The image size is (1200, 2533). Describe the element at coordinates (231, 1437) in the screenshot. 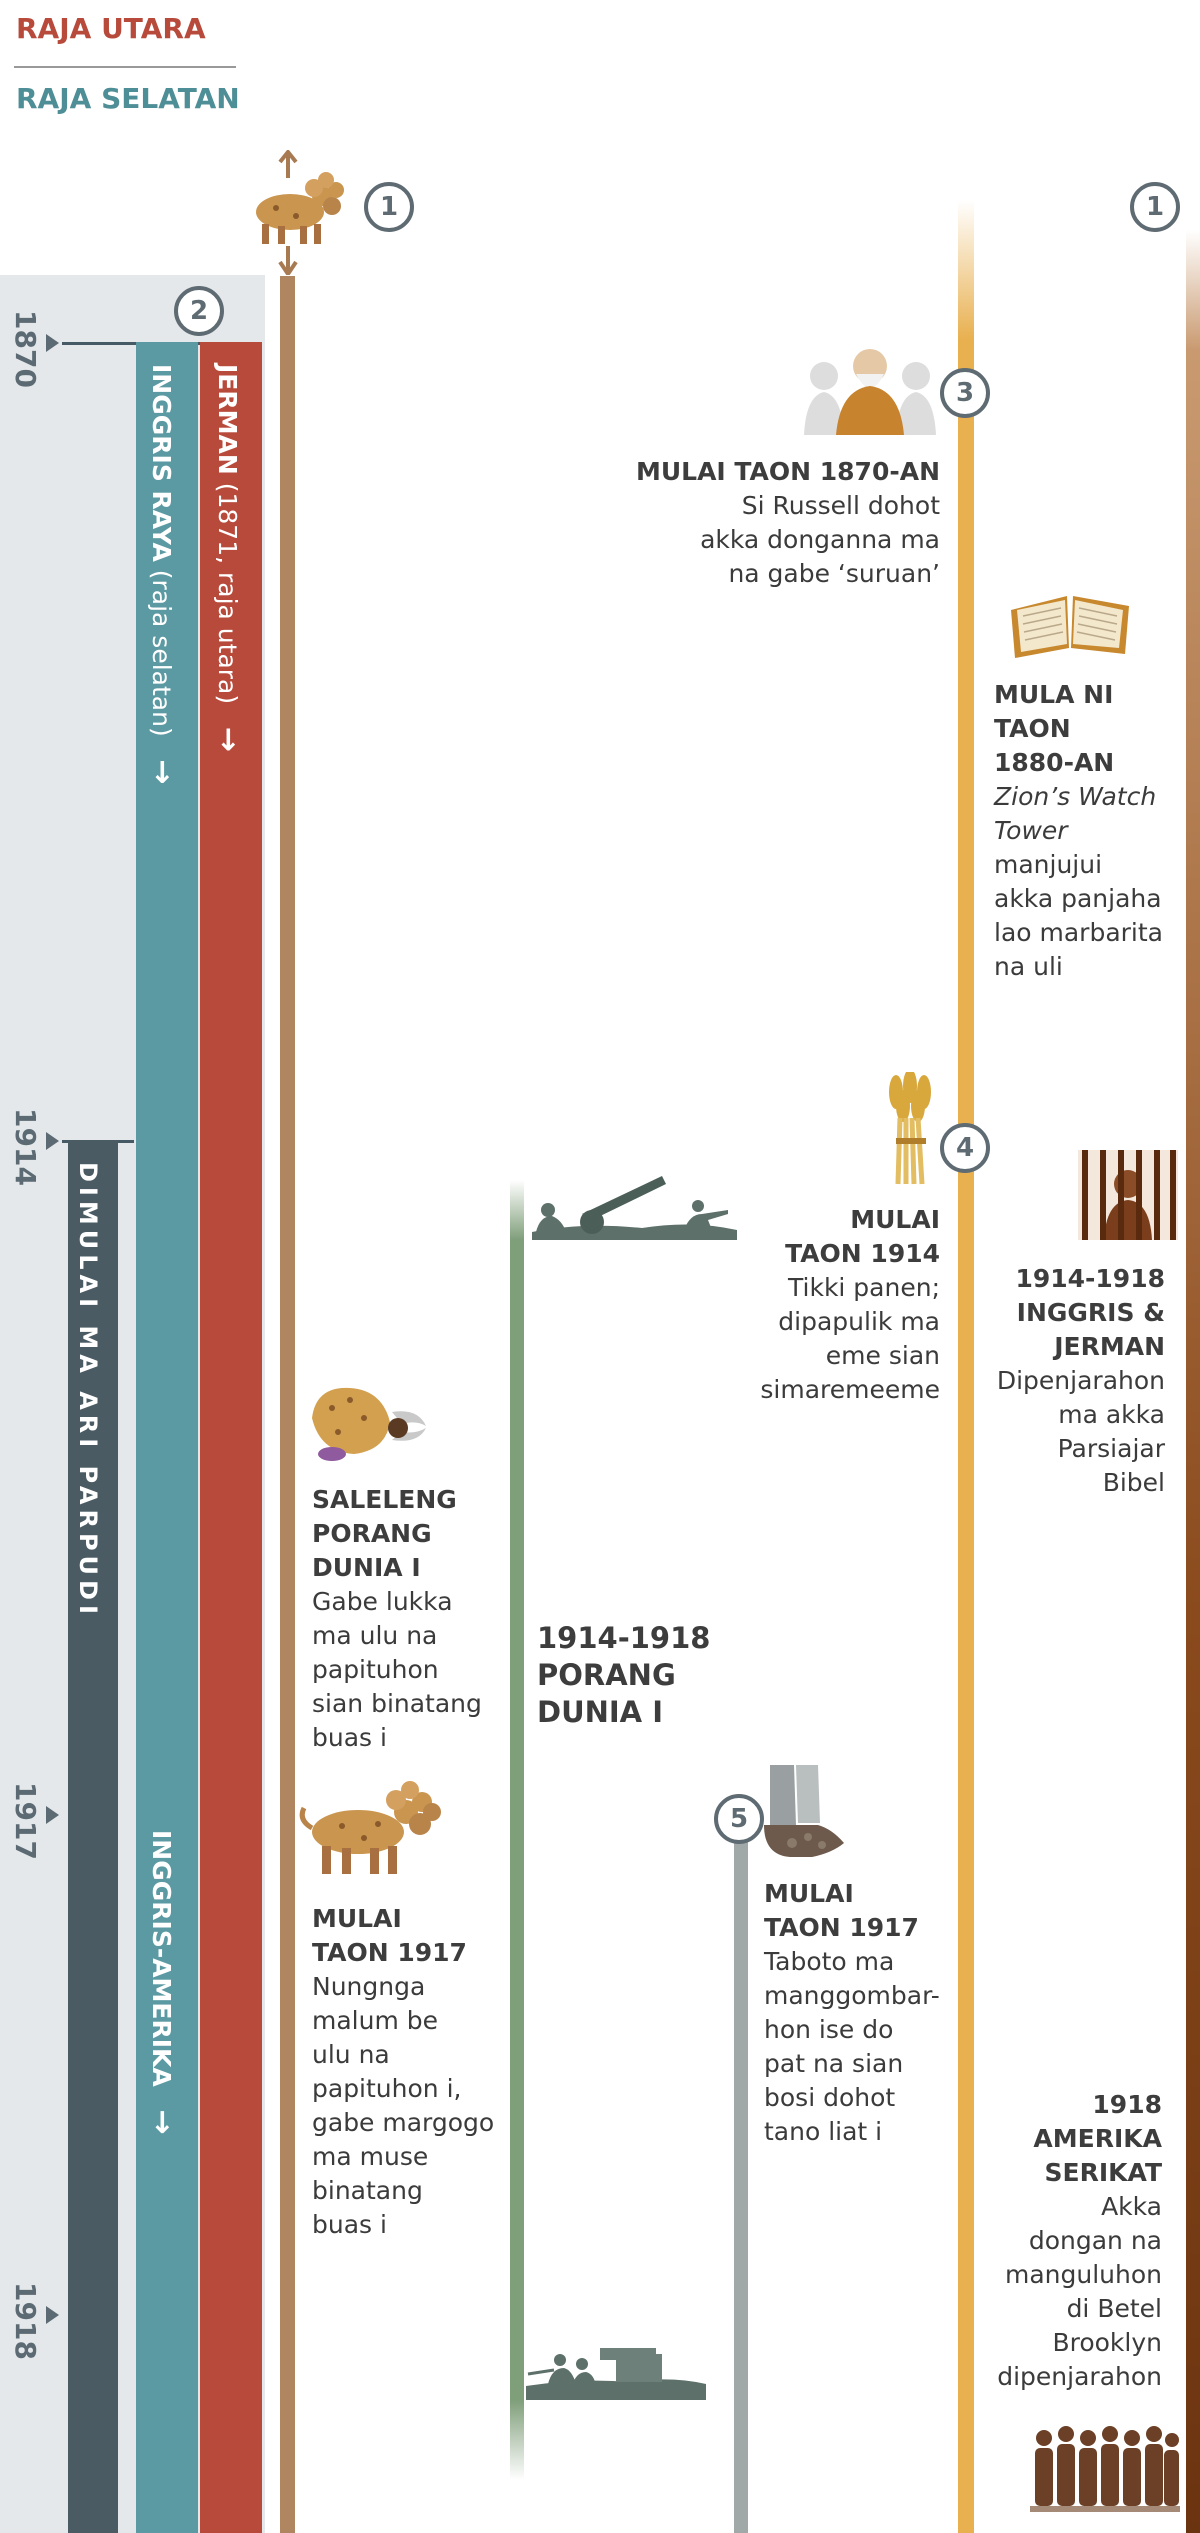

I see `germany-bar` at that location.